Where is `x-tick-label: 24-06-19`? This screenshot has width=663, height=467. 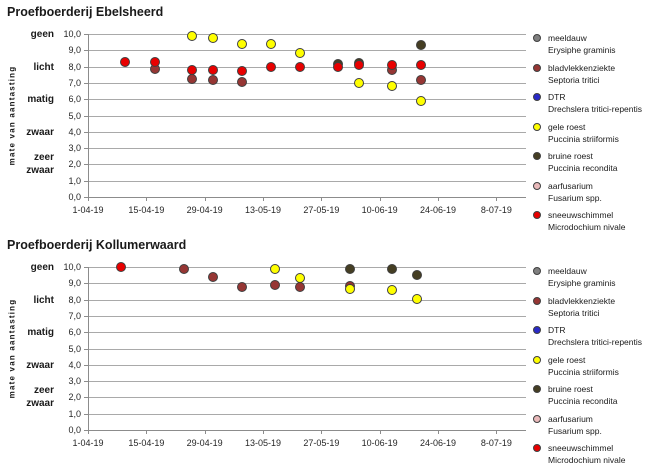 x-tick-label: 24-06-19 is located at coordinates (437, 443).